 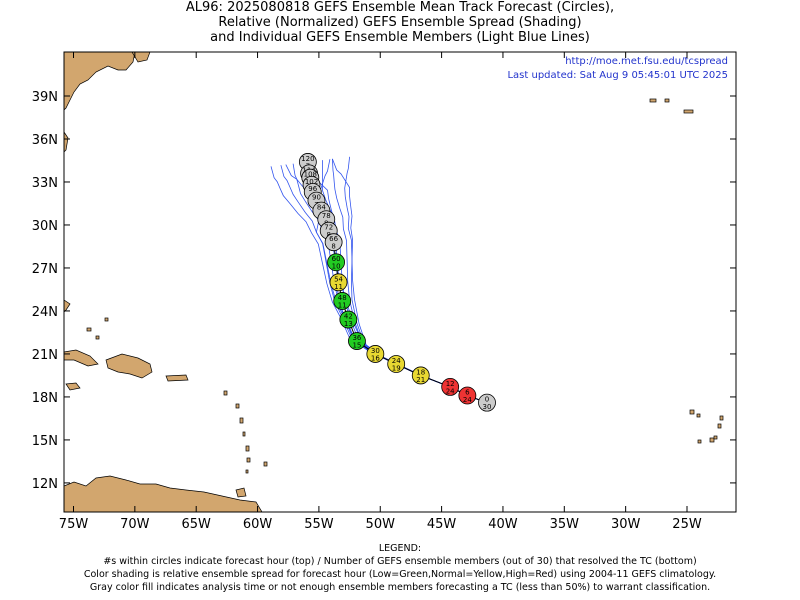 I want to click on track-point-hour: 18, so click(x=420, y=372).